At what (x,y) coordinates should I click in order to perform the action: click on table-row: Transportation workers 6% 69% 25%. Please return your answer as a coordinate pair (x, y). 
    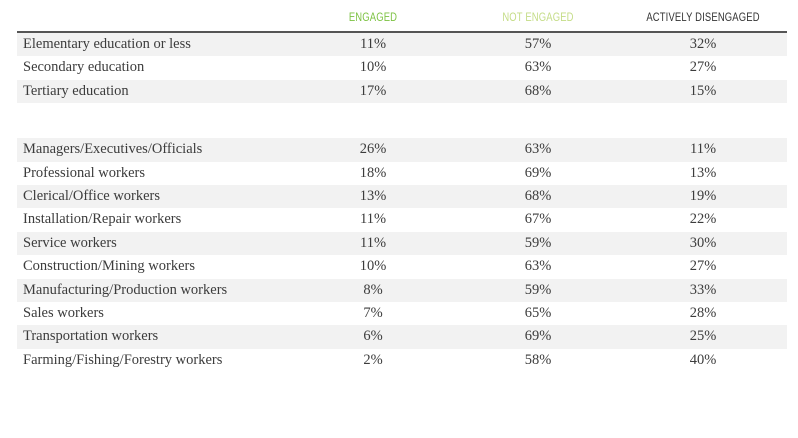
    Looking at the image, I should click on (402, 337).